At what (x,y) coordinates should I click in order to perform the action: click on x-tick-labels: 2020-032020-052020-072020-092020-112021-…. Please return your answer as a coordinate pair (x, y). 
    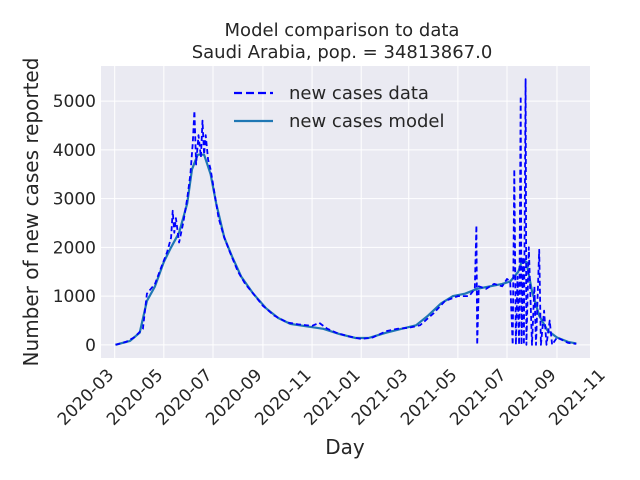
    Looking at the image, I should click on (332, 397).